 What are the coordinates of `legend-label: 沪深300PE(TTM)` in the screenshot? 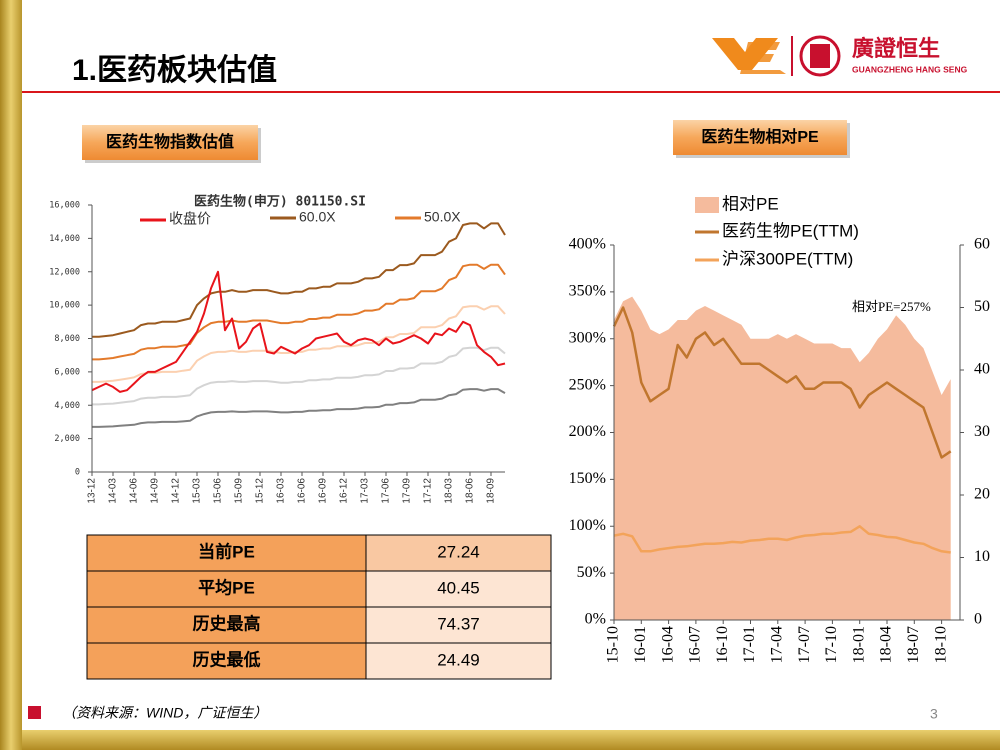 It's located at (787, 258).